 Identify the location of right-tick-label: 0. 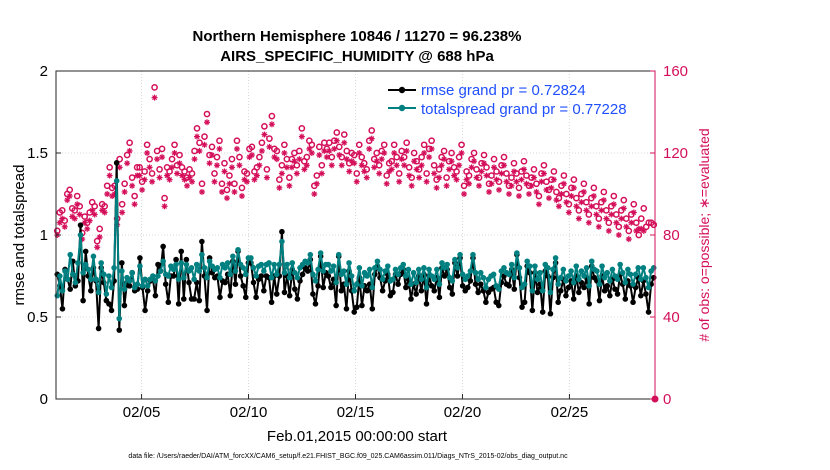
(667, 399).